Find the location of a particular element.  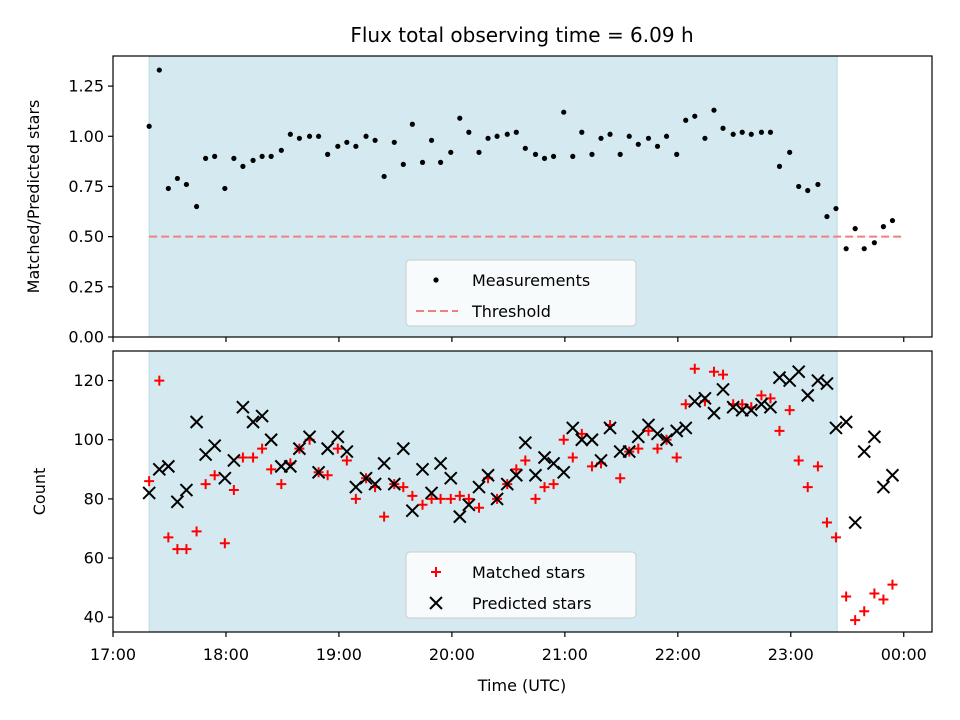

y-tick-label: 0.00 is located at coordinates (86, 337).